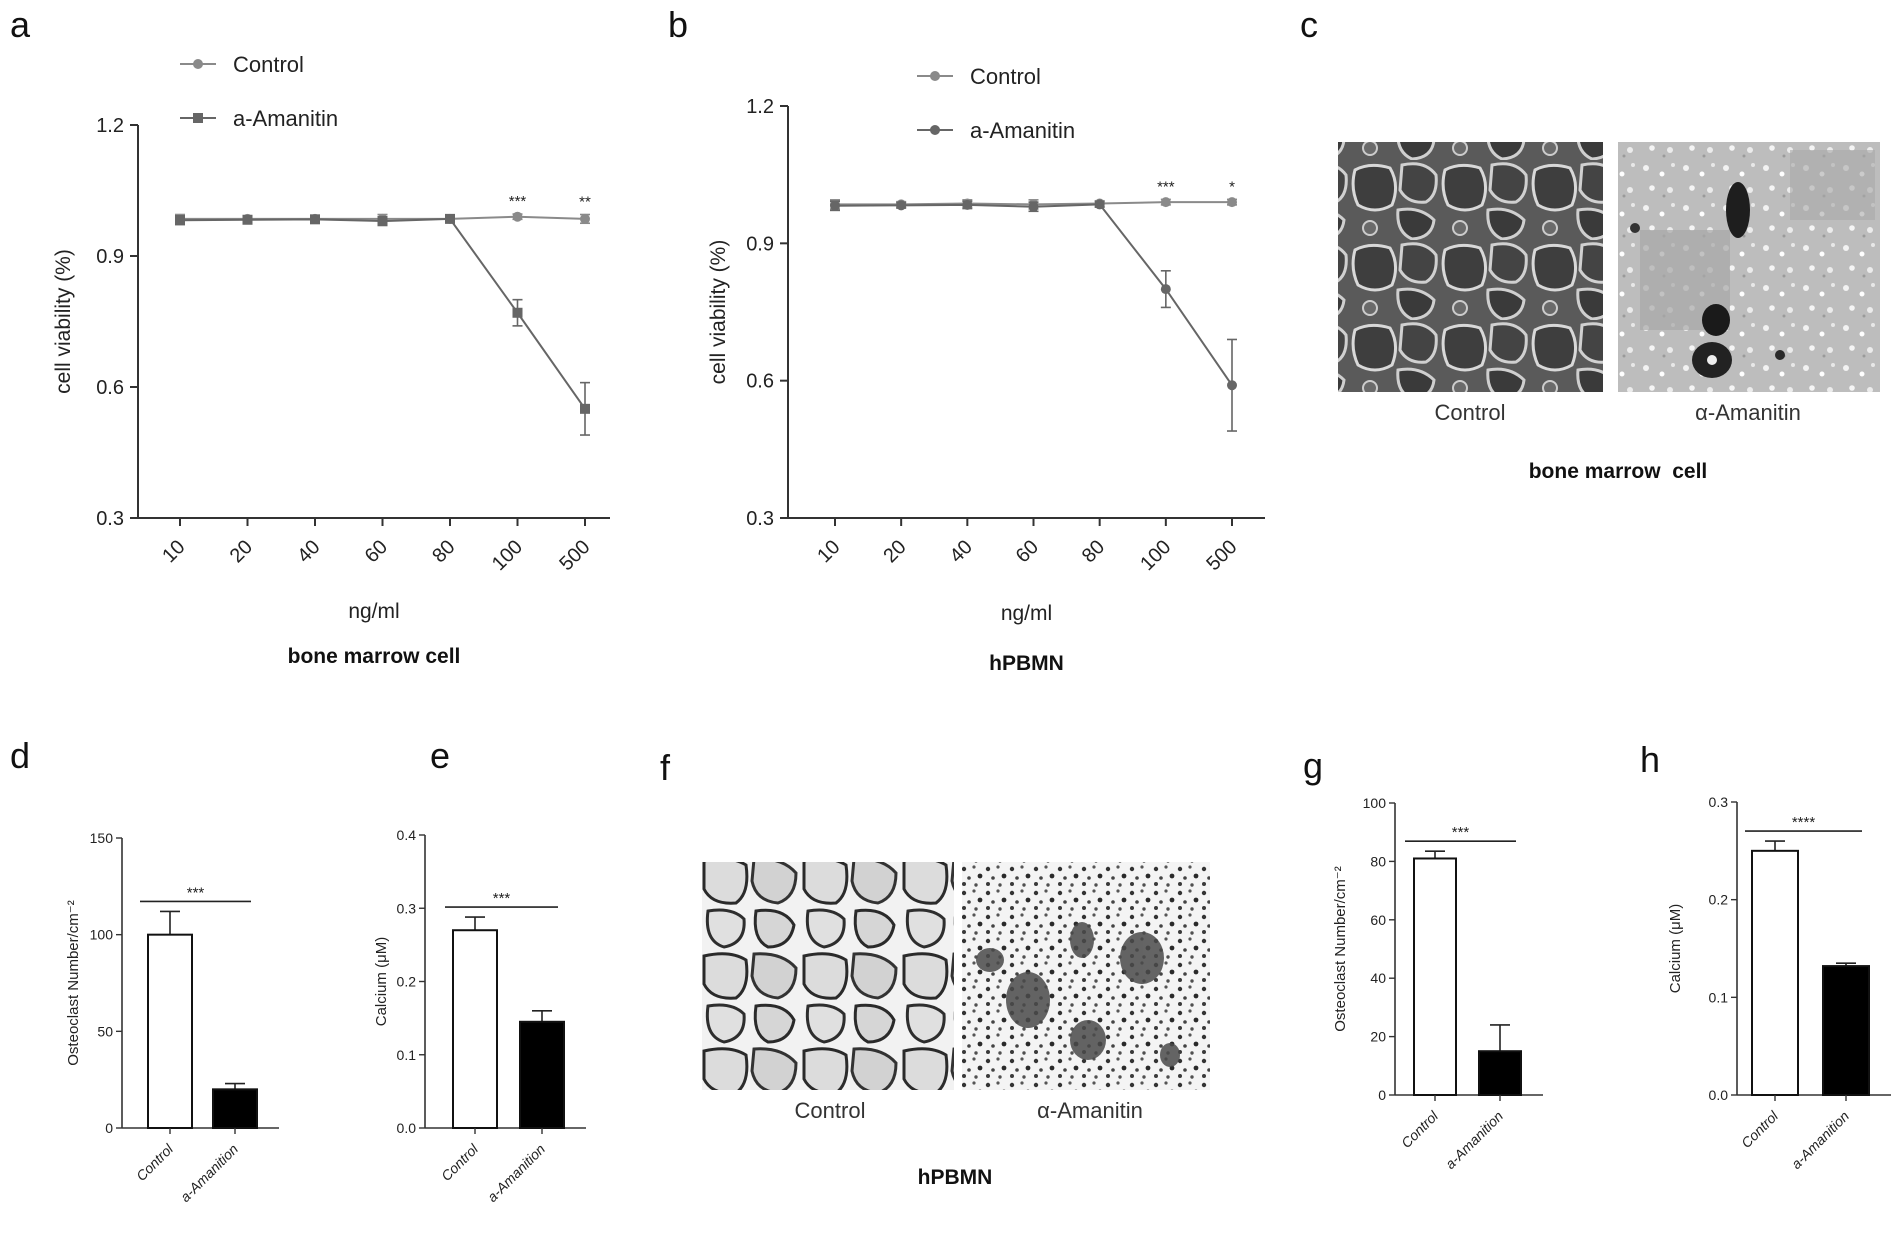 Image resolution: width=1904 pixels, height=1241 pixels. I want to click on micrograph-label-control-f: Control, so click(830, 1110).